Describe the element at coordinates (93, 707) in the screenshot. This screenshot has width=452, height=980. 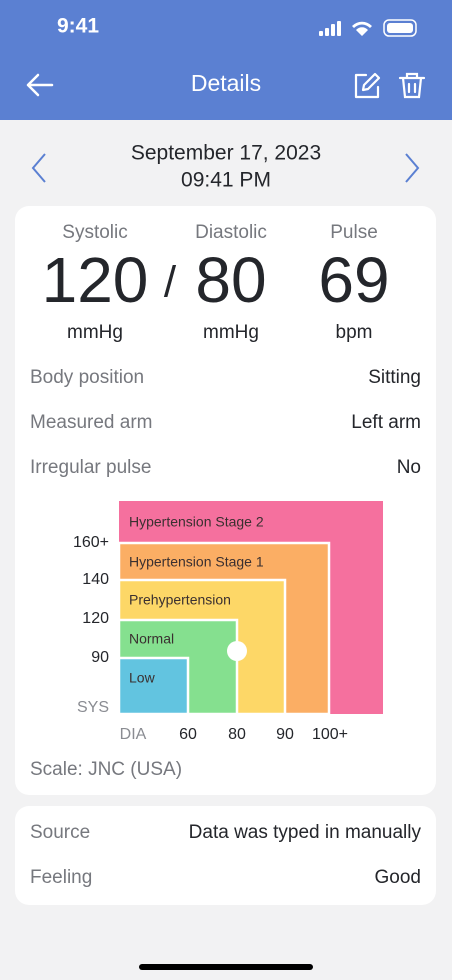
I see `y-axis-title: SYS` at that location.